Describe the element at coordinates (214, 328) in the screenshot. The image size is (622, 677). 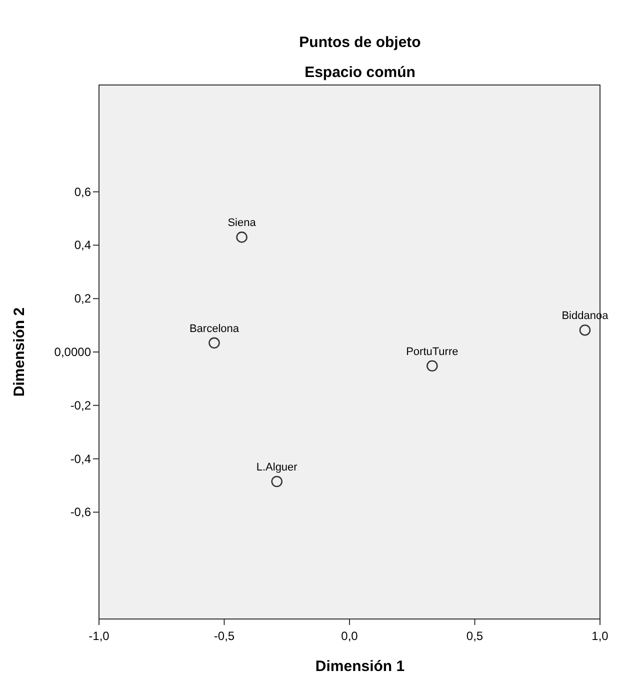
I see `annotation: Barcelona` at that location.